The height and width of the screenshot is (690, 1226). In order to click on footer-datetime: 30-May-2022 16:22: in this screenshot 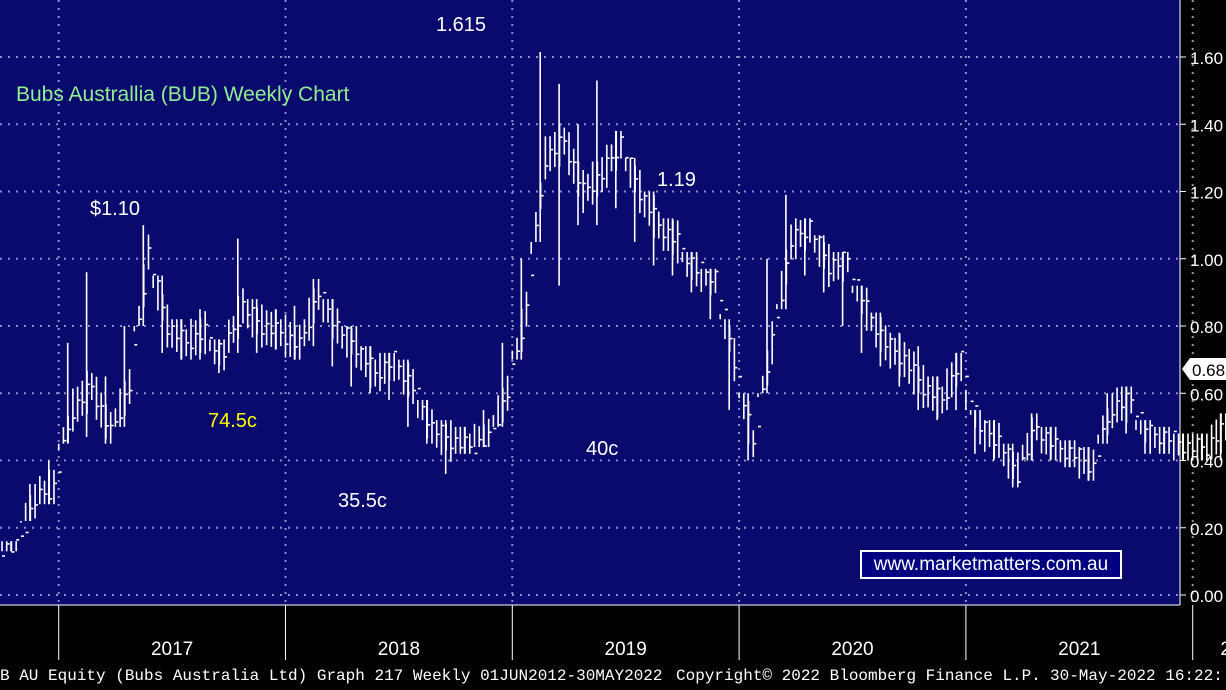, I will do `click(1136, 676)`.